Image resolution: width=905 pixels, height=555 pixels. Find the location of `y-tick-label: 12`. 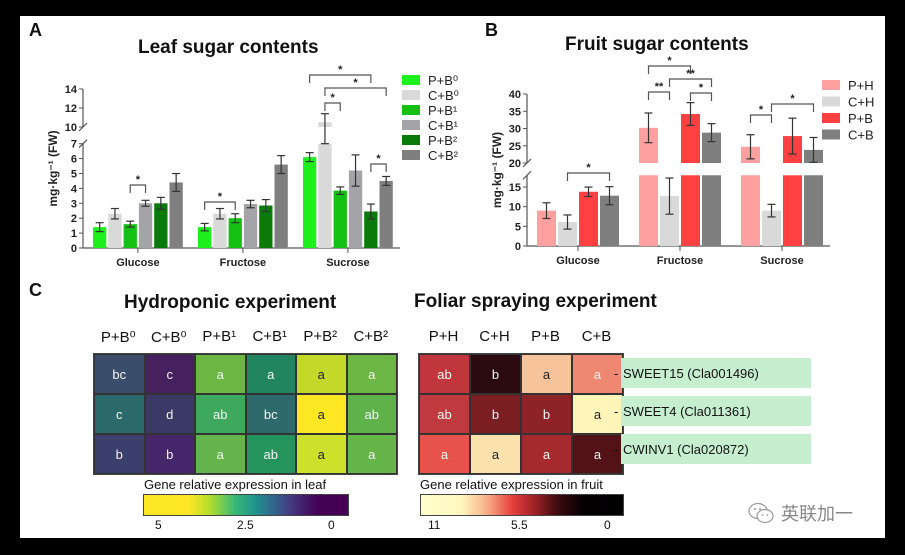

y-tick-label: 12 is located at coordinates (71, 109).